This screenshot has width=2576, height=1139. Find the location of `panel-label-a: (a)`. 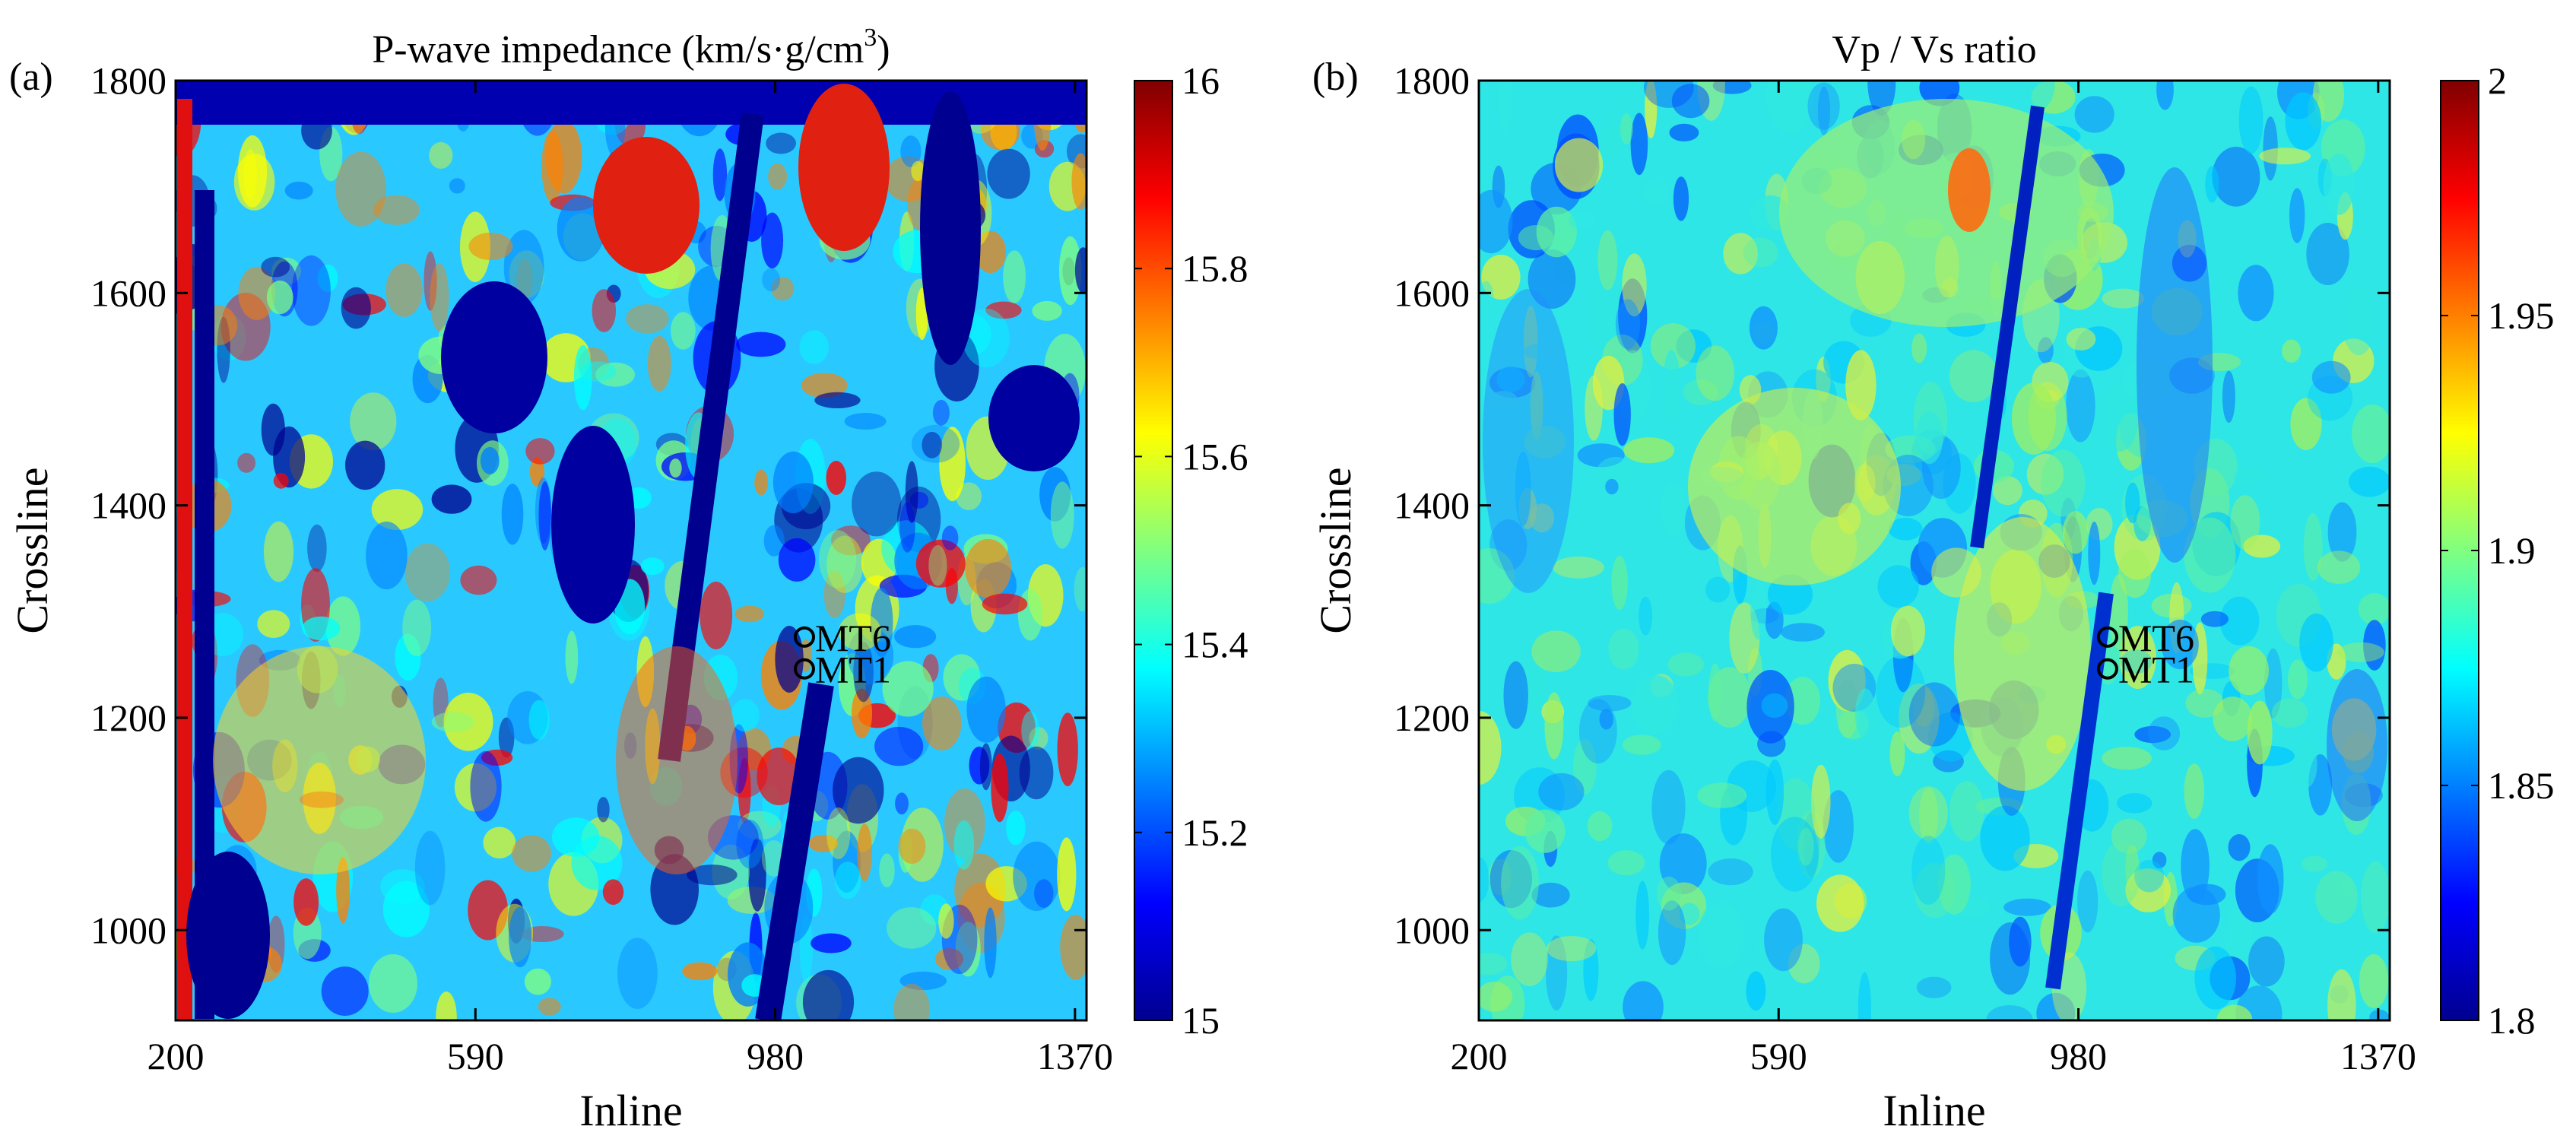

panel-label-a: (a) is located at coordinates (31, 77).